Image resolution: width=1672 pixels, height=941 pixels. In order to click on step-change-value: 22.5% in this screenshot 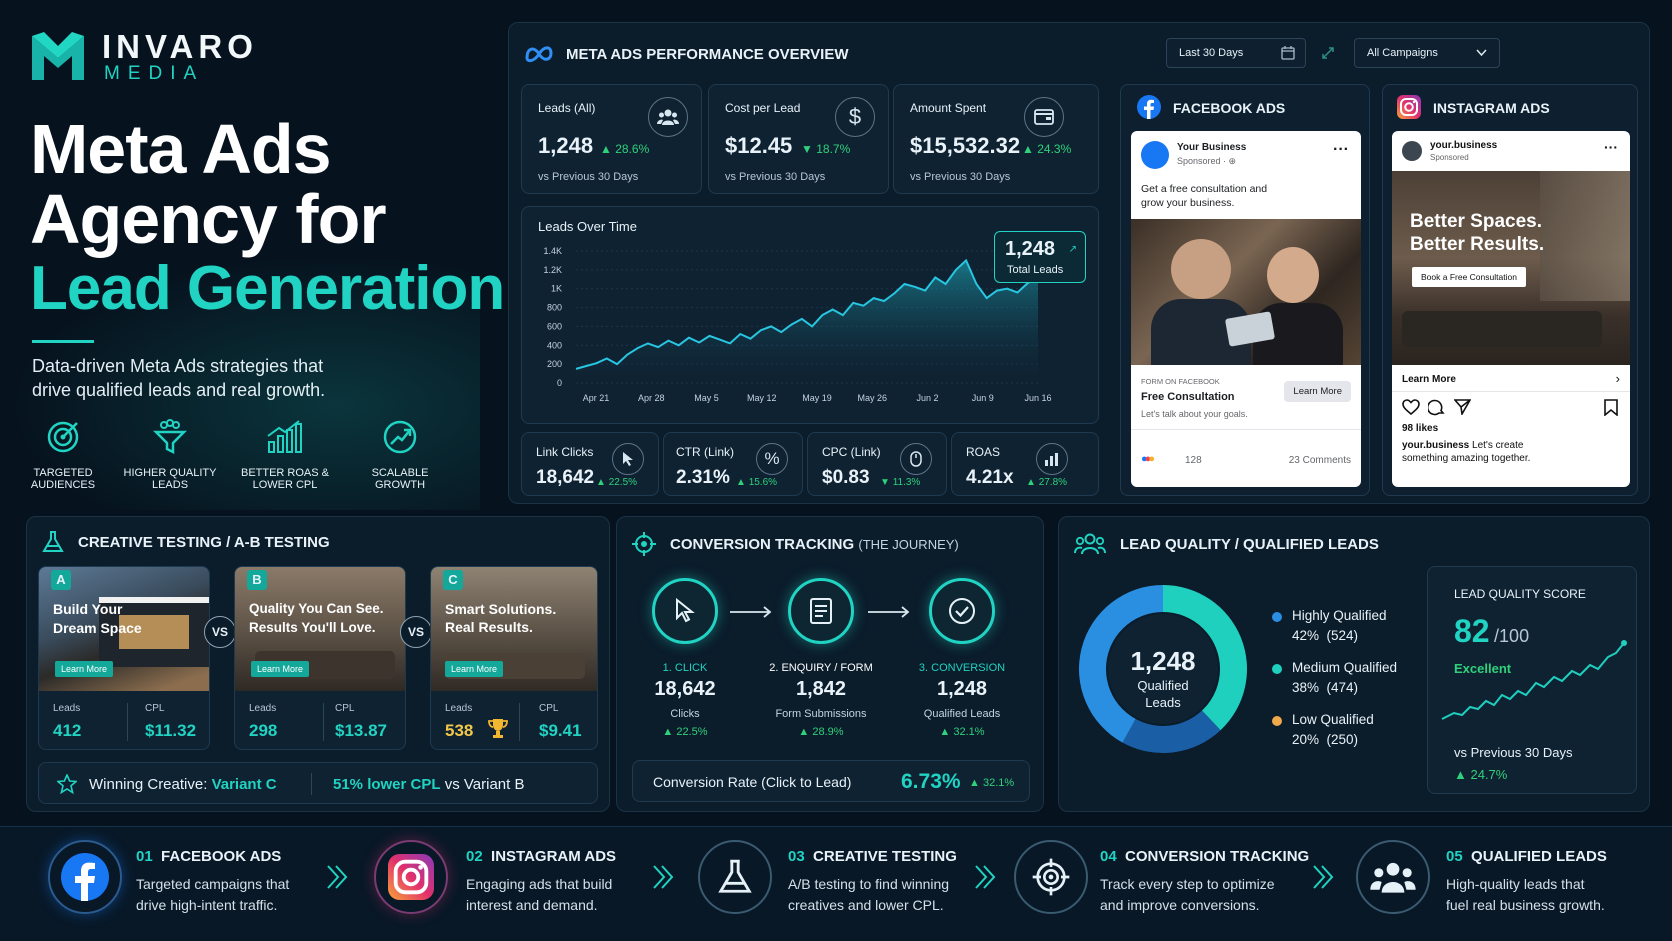, I will do `click(692, 732)`.